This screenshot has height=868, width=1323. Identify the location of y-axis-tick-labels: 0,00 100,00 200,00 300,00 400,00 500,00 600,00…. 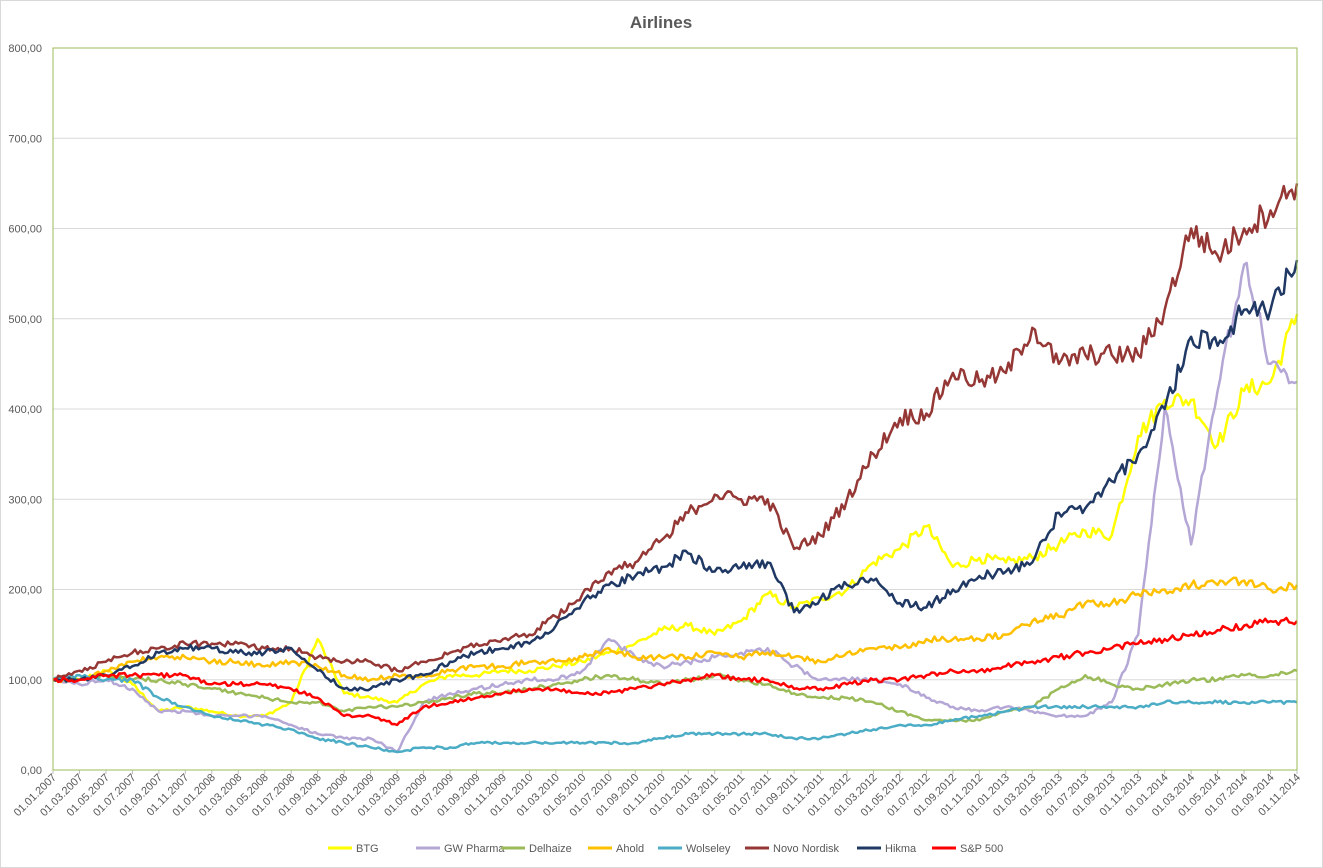
(25, 410).